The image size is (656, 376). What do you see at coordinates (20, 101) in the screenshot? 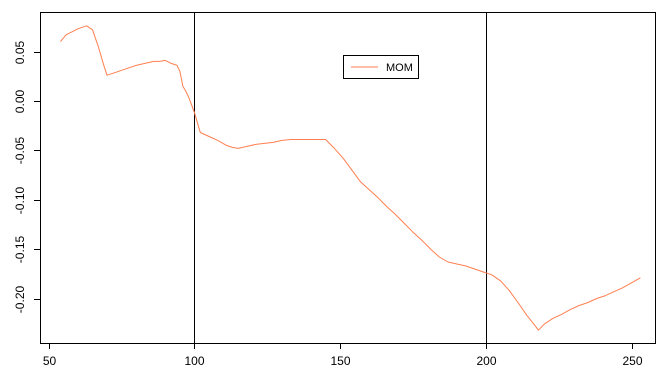
I see `y-tick-label: 0.00` at bounding box center [20, 101].